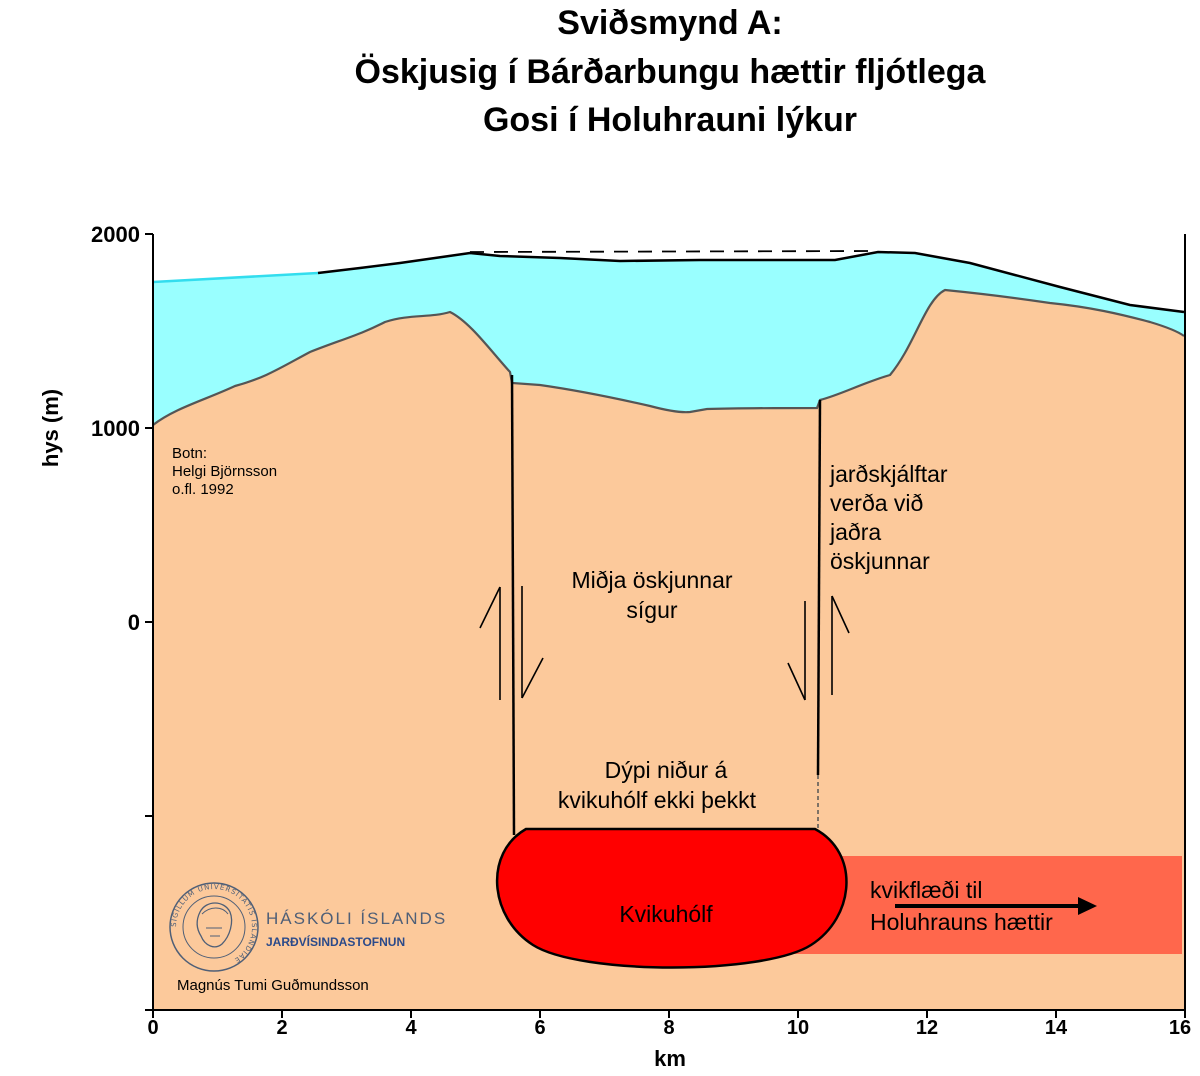 This screenshot has width=1200, height=1076. Describe the element at coordinates (855, 532) in the screenshot. I see `earthquake-label-line: jaðra` at that location.